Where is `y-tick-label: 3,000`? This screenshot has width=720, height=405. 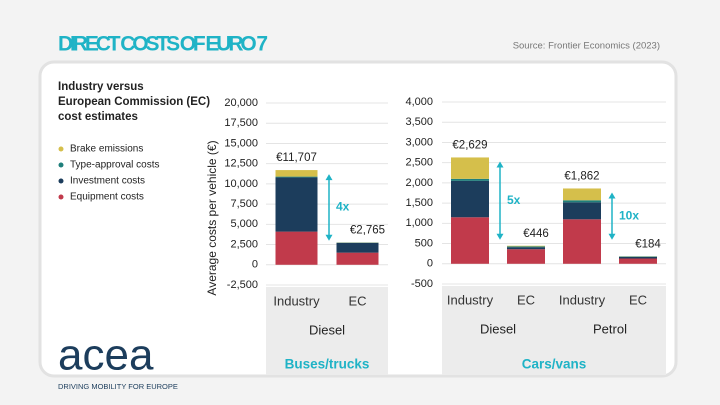 y-tick-label: 3,000 is located at coordinates (419, 142).